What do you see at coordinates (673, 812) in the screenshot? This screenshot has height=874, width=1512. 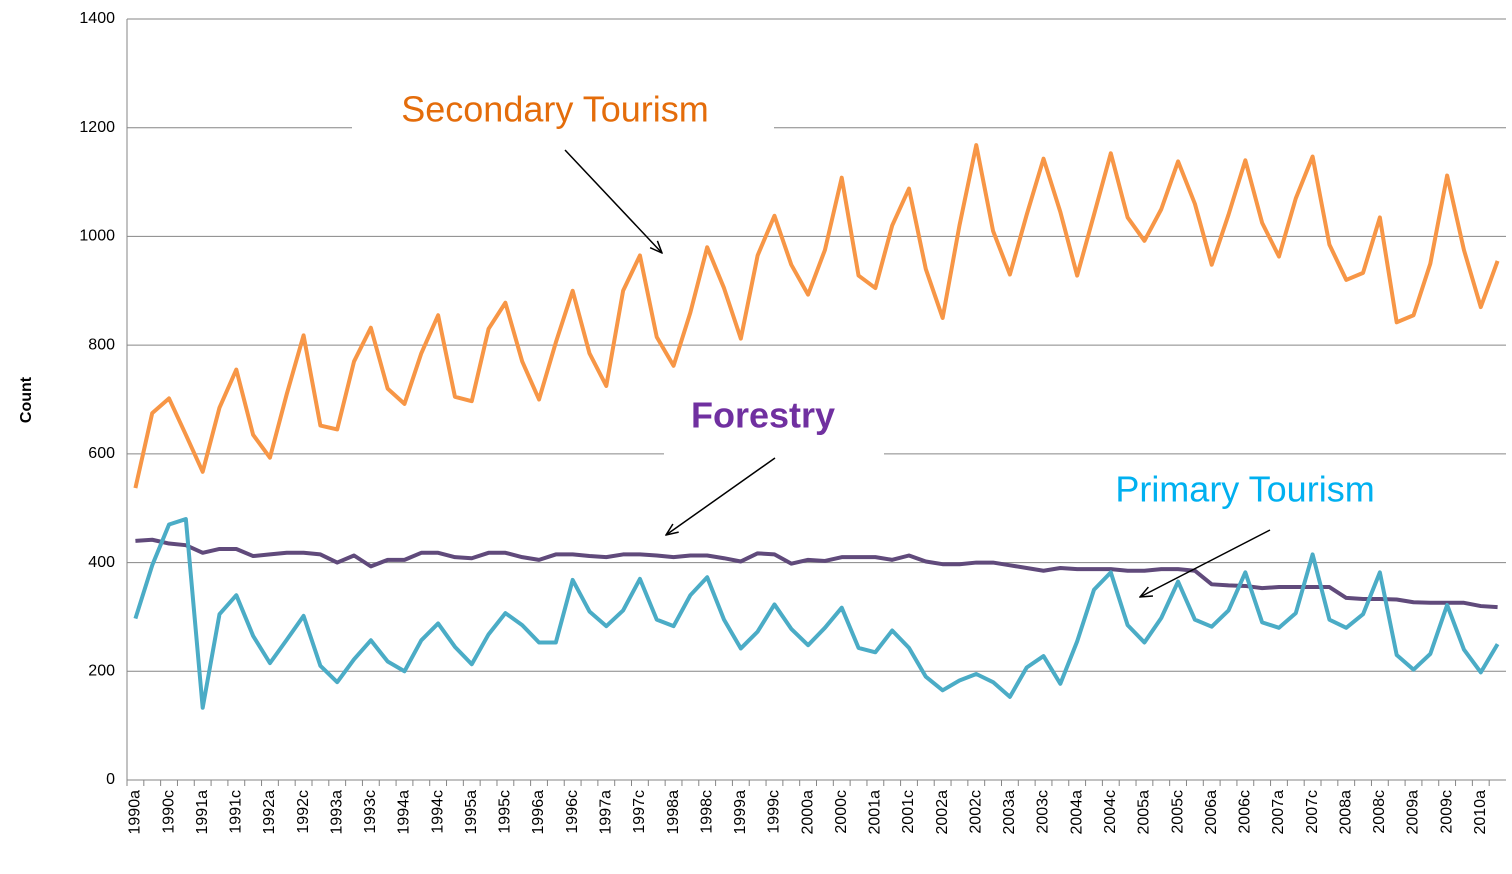 I see `x-tick-label: 1998a` at bounding box center [673, 812].